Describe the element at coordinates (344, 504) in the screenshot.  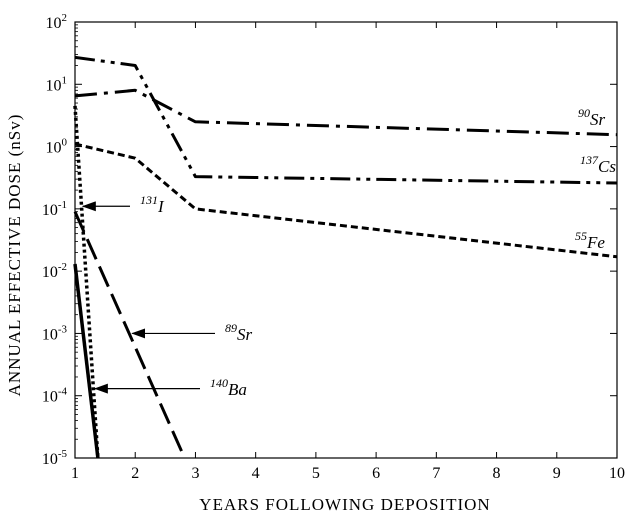
I see `x-axis-label: YEARS FOLLOWING DEPOSITION` at that location.